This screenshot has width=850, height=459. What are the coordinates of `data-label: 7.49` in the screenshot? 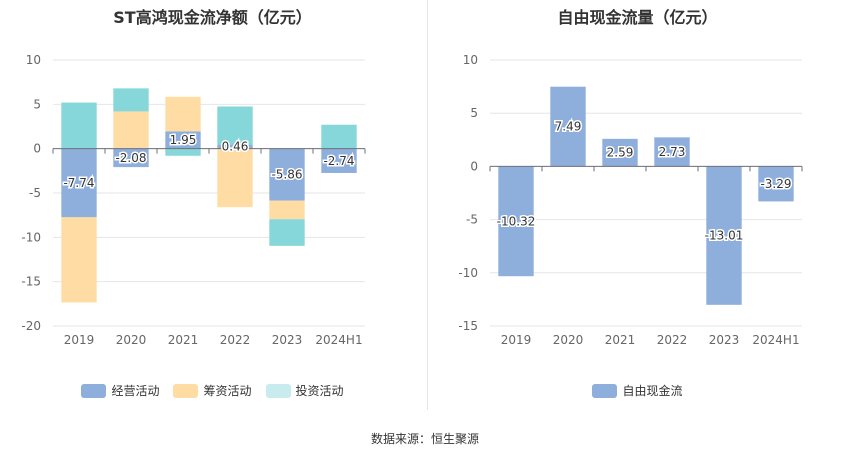 It's located at (568, 127).